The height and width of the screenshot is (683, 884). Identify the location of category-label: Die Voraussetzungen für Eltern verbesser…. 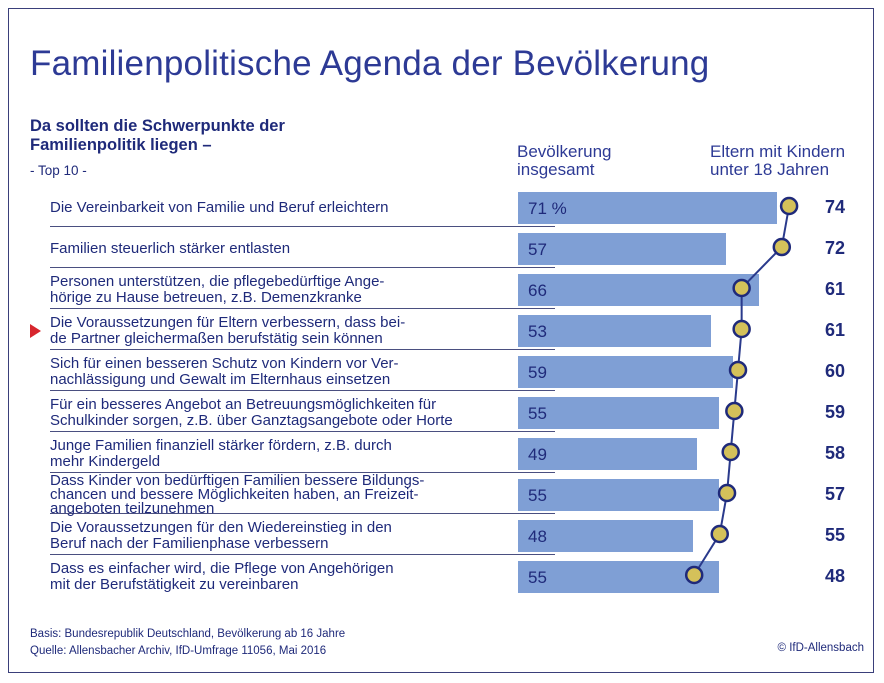
(228, 330).